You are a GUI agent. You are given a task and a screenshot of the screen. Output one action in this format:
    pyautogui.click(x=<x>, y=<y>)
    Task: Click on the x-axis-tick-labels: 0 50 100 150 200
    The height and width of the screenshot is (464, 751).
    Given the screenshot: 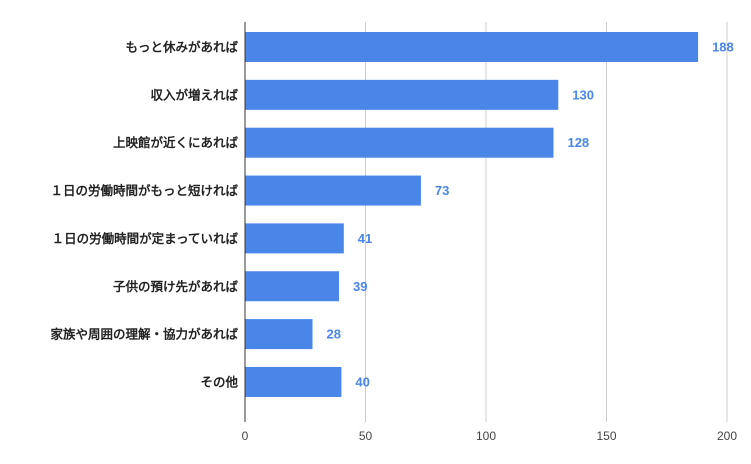 What is the action you would take?
    pyautogui.click(x=490, y=436)
    